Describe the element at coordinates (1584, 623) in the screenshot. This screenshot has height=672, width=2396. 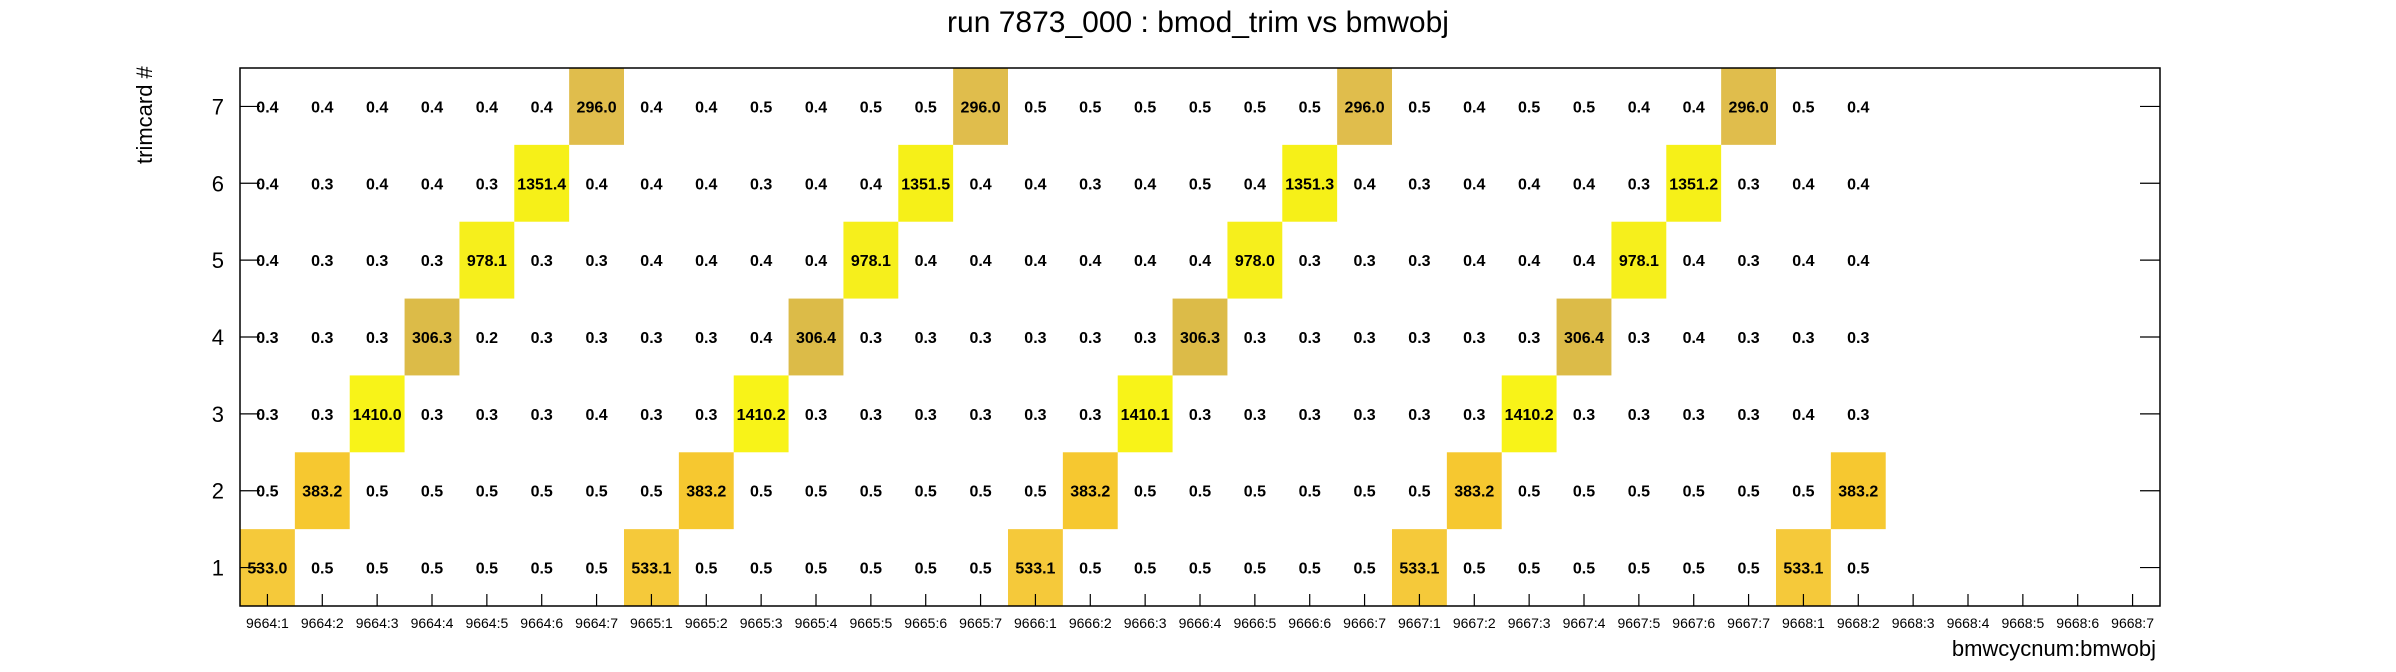
I see `x-tick-label: 9667:4` at that location.